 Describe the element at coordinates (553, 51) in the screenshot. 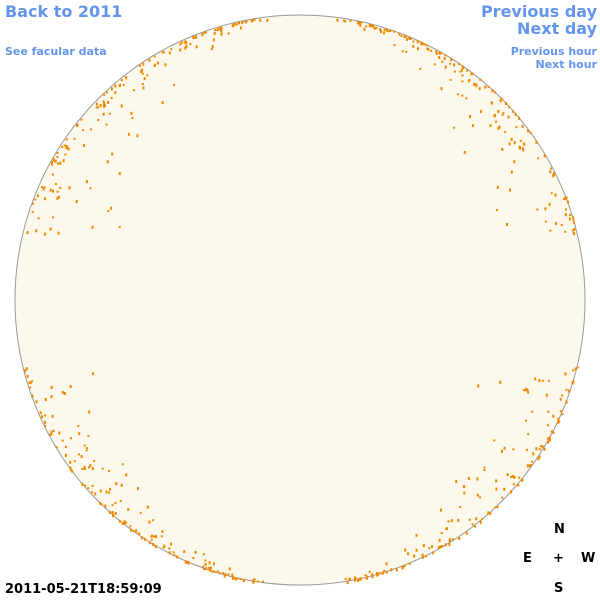

I see `previous-hour-link: Previous hour` at that location.